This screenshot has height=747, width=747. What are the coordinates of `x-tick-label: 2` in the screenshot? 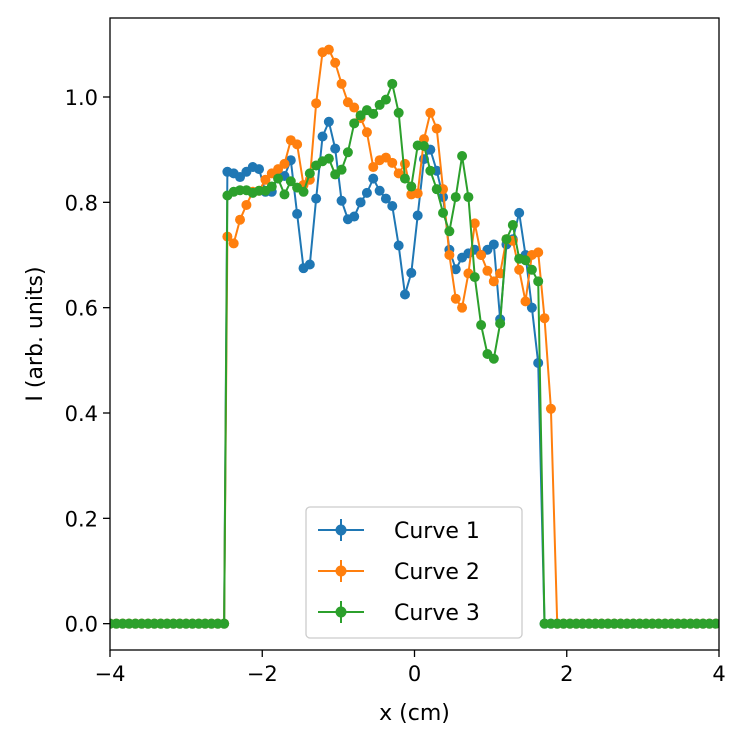 It's located at (566, 674).